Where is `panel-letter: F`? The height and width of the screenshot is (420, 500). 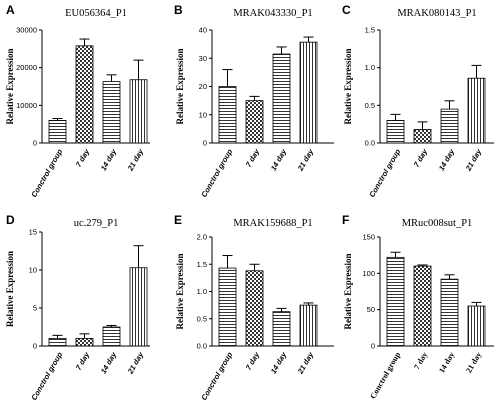 panel-letter: F is located at coordinates (345, 220).